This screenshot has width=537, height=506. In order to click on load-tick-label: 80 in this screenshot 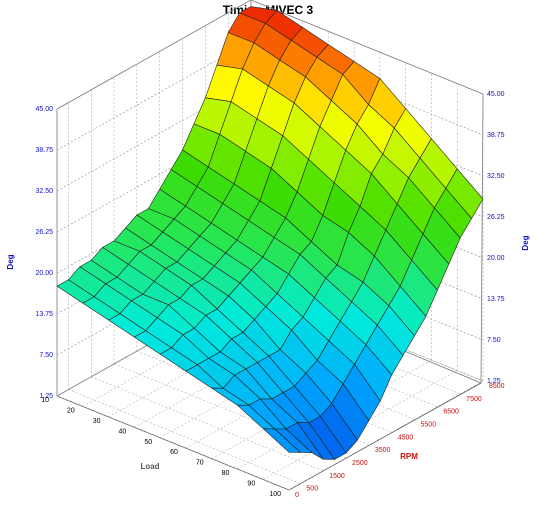, I will do `click(226, 473)`.